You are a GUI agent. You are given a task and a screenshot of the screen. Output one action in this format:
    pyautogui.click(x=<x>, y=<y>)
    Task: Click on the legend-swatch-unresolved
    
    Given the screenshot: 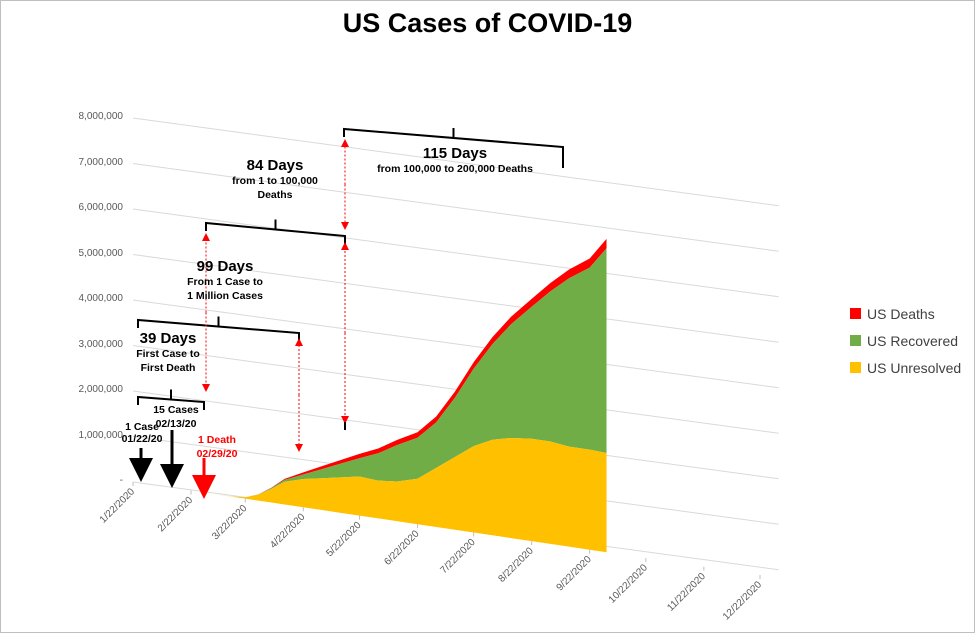 What is the action you would take?
    pyautogui.click(x=855, y=367)
    